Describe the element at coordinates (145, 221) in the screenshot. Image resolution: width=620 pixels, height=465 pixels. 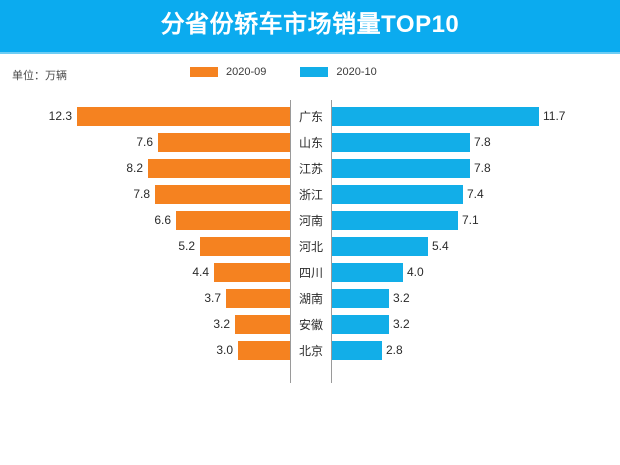
I see `left-series-cell: 6.6` at that location.